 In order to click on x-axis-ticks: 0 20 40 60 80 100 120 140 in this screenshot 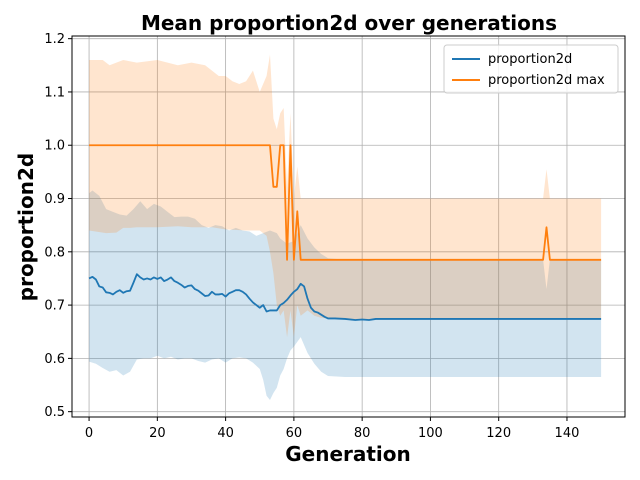, I will do `click(332, 429)`.